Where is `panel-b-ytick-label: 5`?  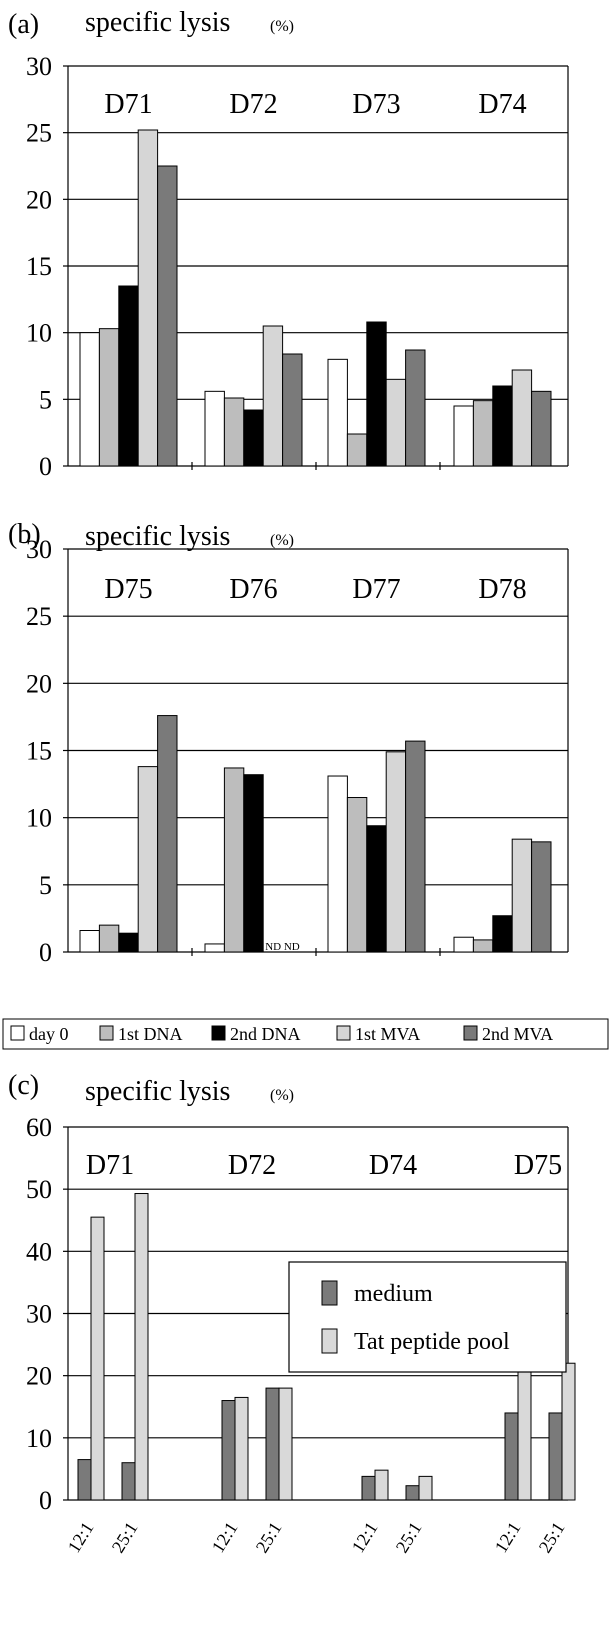 panel-b-ytick-label: 5 is located at coordinates (45, 885).